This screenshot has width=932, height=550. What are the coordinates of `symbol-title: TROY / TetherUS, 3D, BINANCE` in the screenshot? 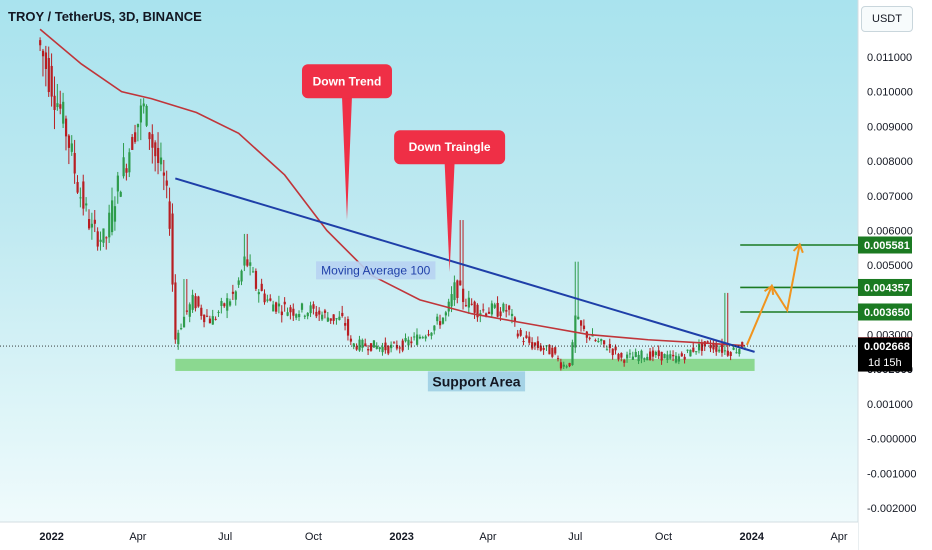 It's located at (105, 16).